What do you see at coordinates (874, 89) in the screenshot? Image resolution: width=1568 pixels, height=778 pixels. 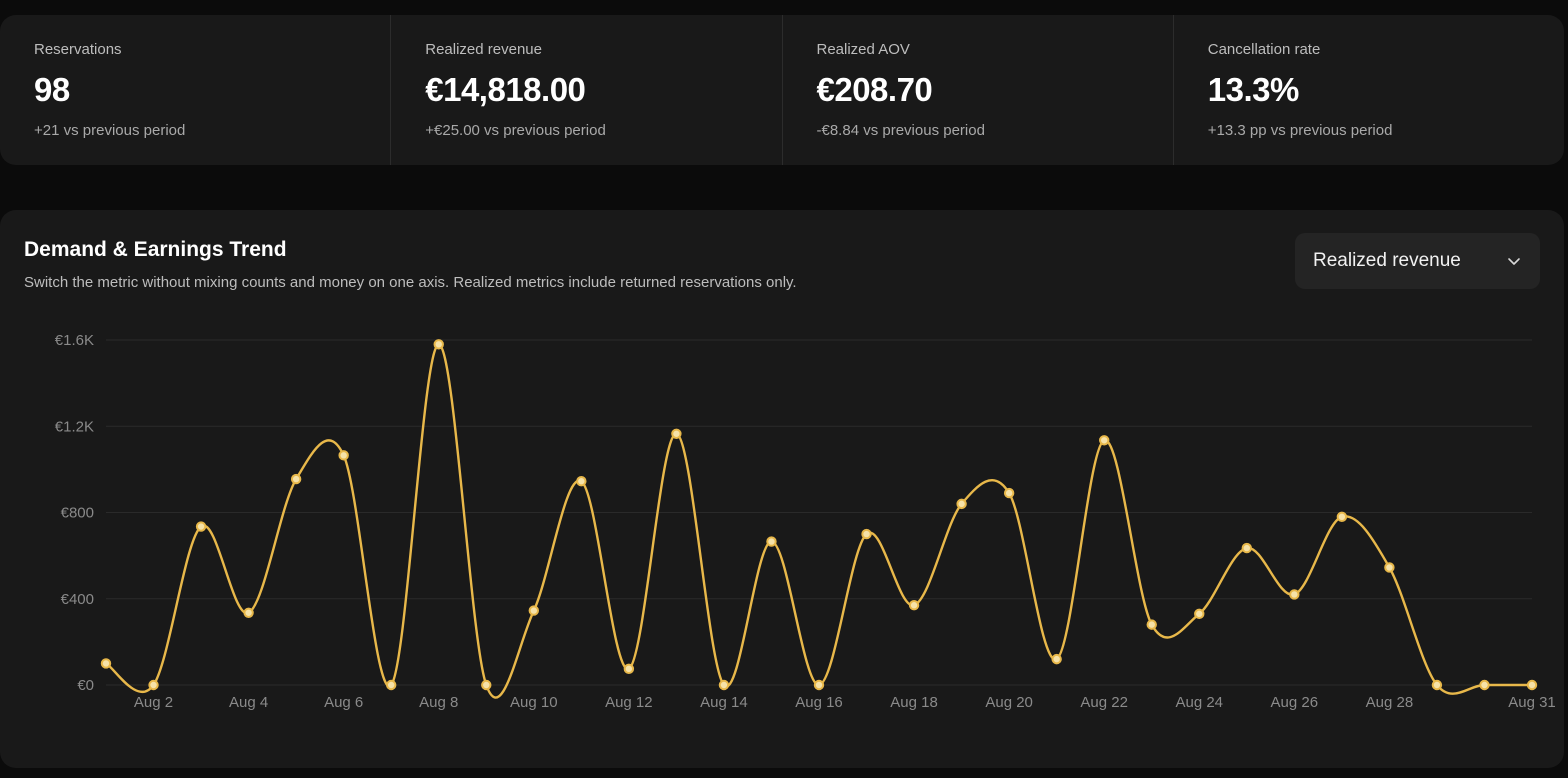 I see `kpi-value: €208.70` at bounding box center [874, 89].